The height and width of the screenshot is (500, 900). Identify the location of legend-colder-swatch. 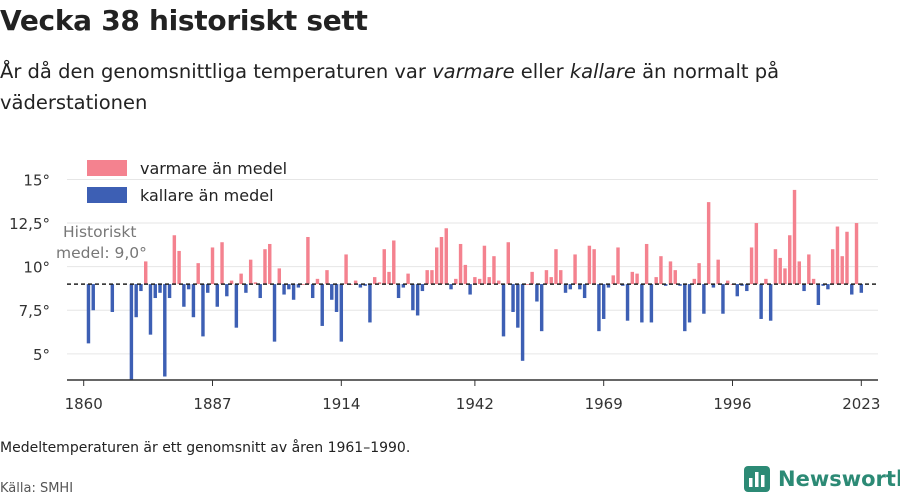
(107, 195).